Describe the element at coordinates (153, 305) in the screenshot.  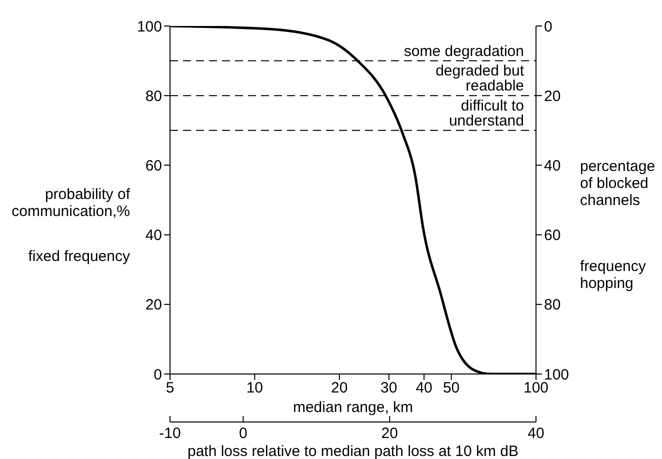
I see `y-tick-label: 20` at that location.